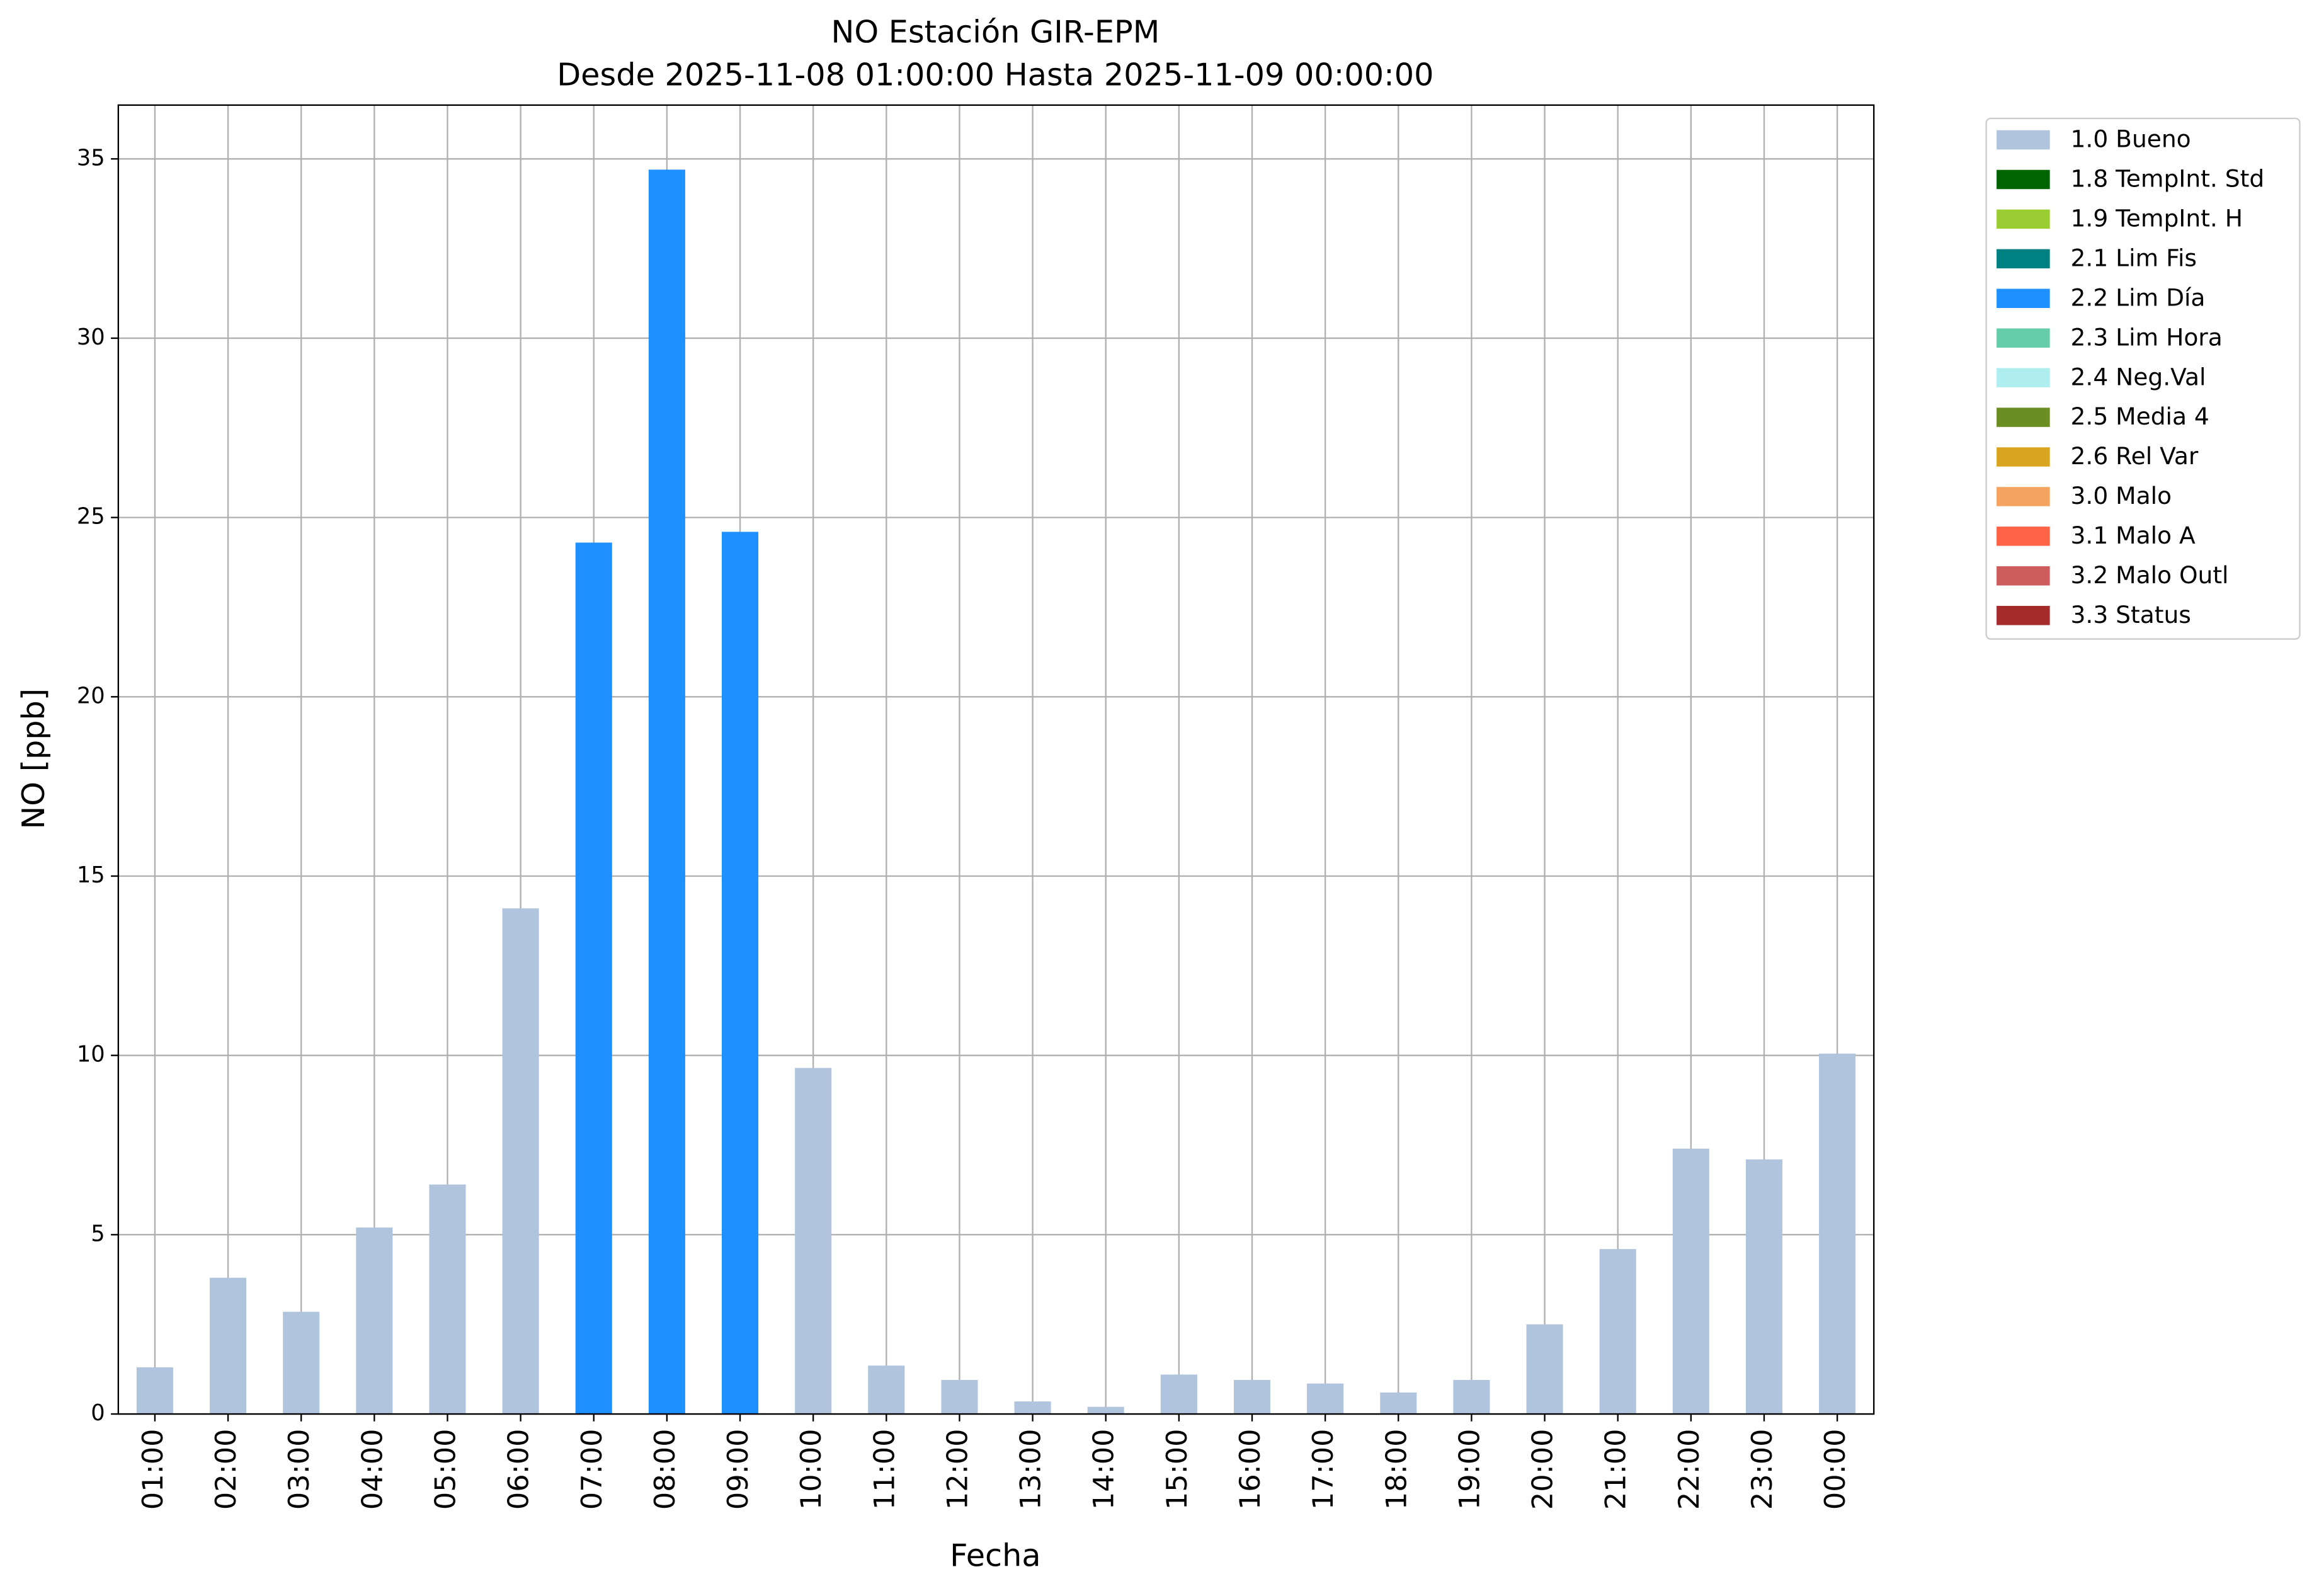 The width and height of the screenshot is (2319, 1596). What do you see at coordinates (2140, 416) in the screenshot?
I see `legend-label: 2.5 Media 4` at bounding box center [2140, 416].